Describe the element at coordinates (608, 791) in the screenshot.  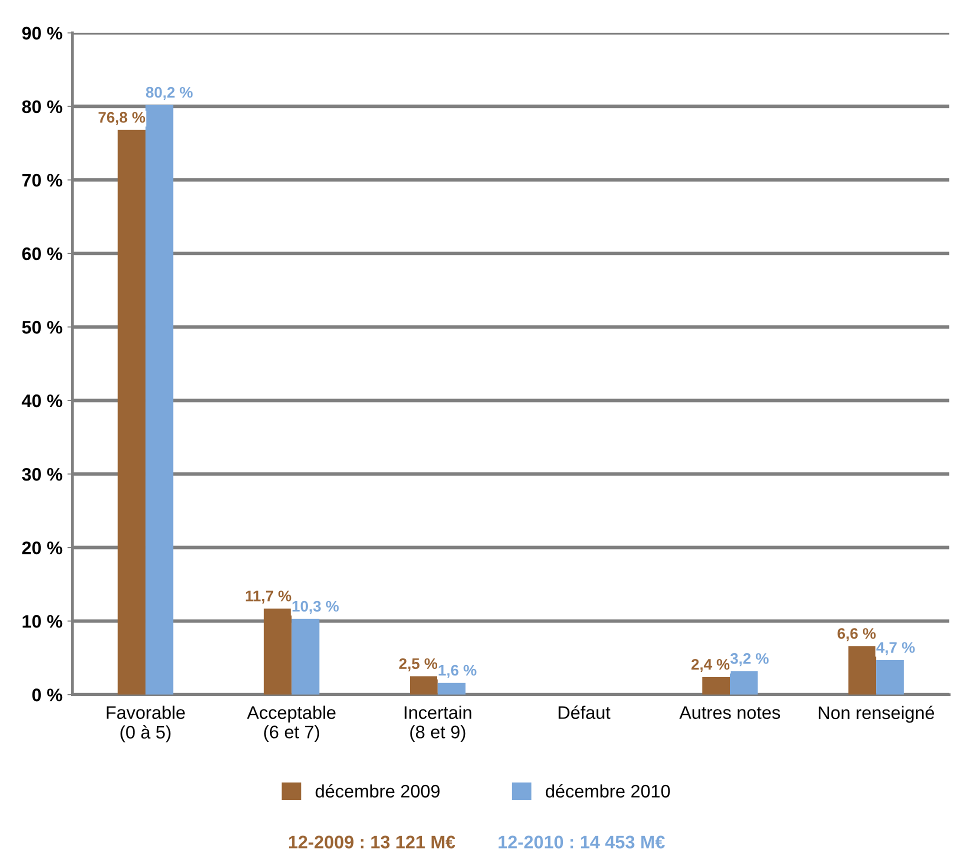
I see `legend-label: décembre 2010` at that location.